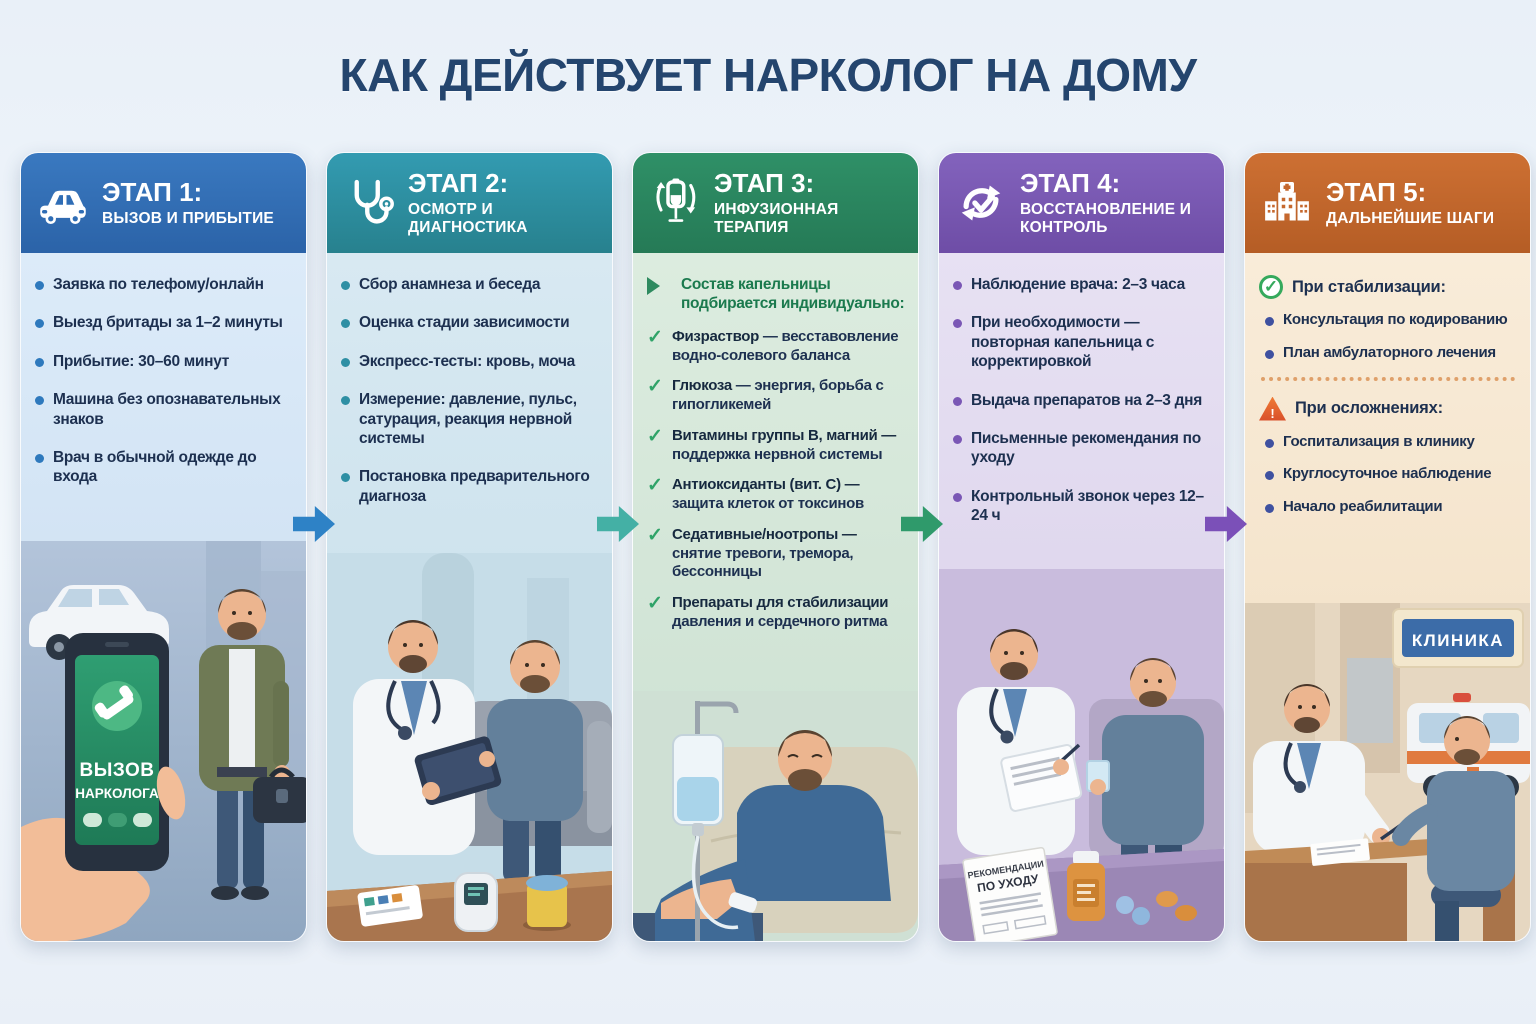  I want to click on list-item: Постановка предварительного диагноза, so click(470, 486).